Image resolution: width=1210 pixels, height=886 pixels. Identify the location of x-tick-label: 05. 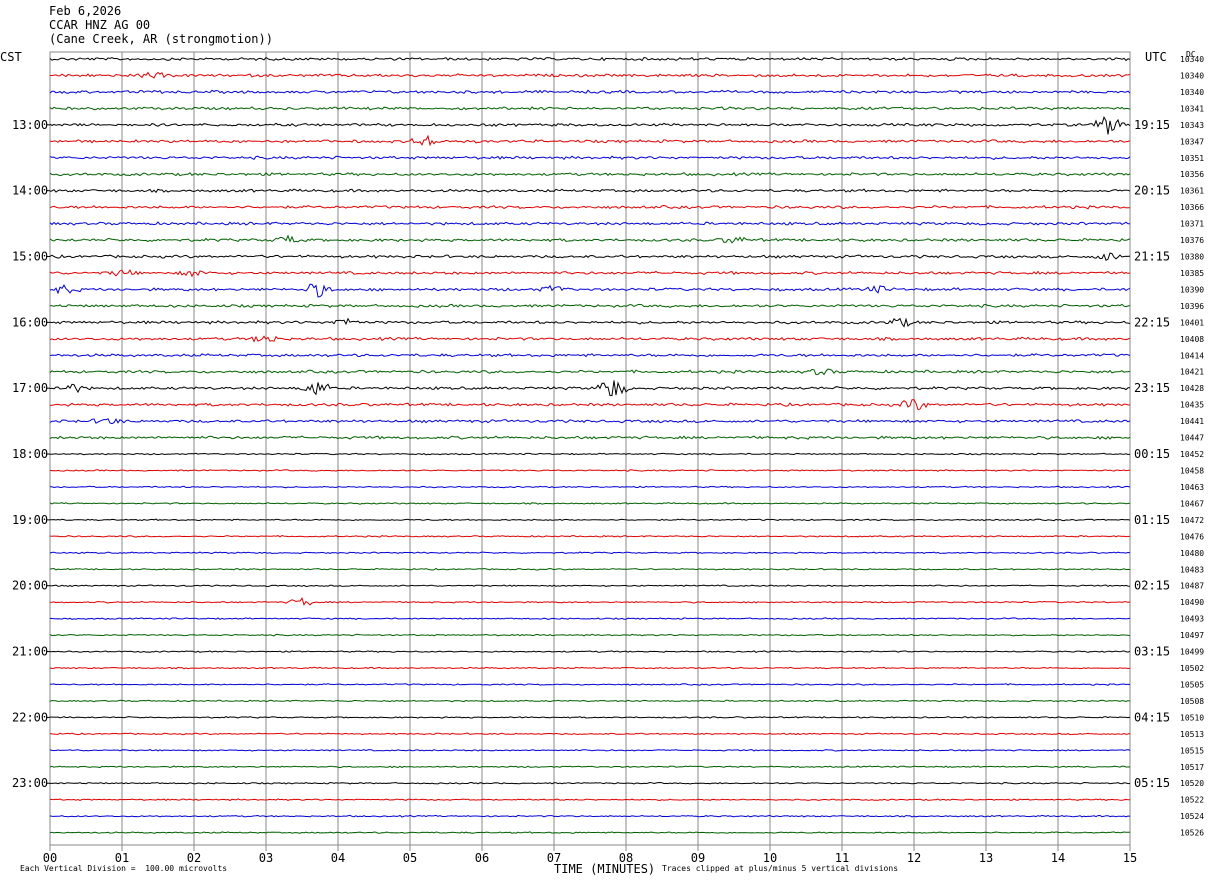
(410, 858).